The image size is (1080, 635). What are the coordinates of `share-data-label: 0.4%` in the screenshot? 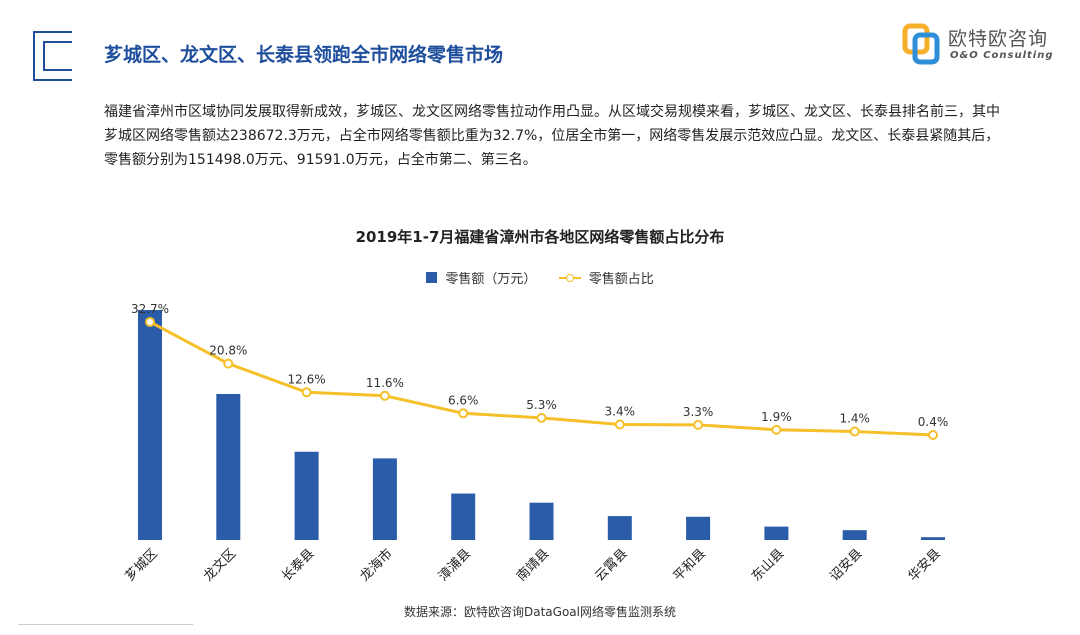 It's located at (933, 422).